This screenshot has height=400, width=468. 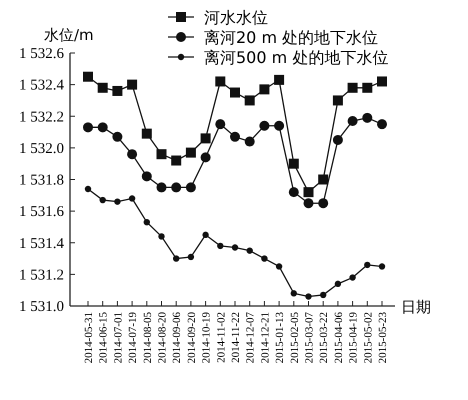 What do you see at coordinates (41, 148) in the screenshot?
I see `y-tick-label: 1 532.0` at bounding box center [41, 148].